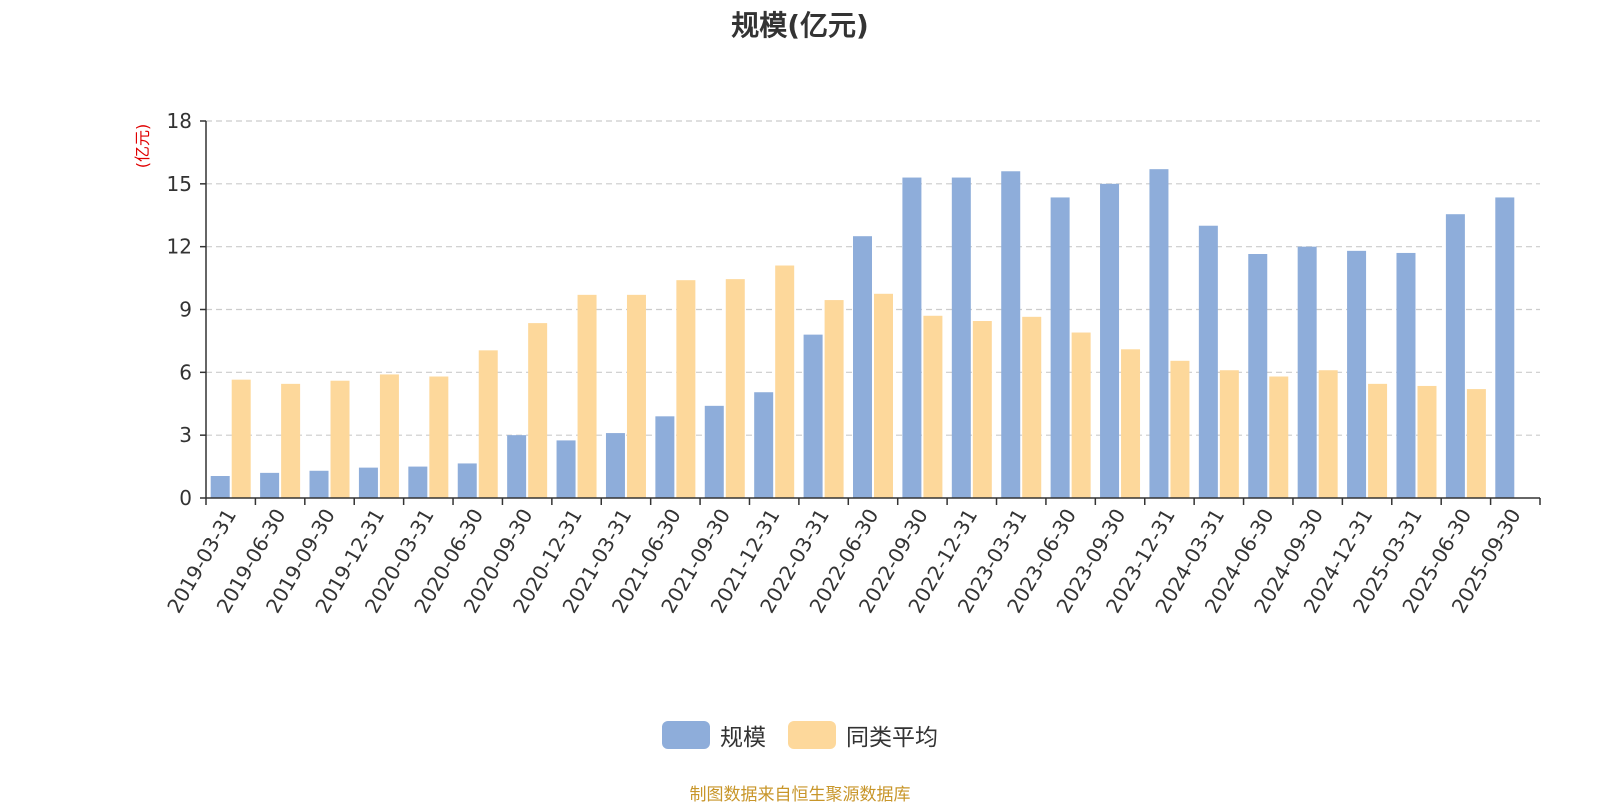  I want to click on legend-label-peer-average: 同类平均, so click(892, 738).